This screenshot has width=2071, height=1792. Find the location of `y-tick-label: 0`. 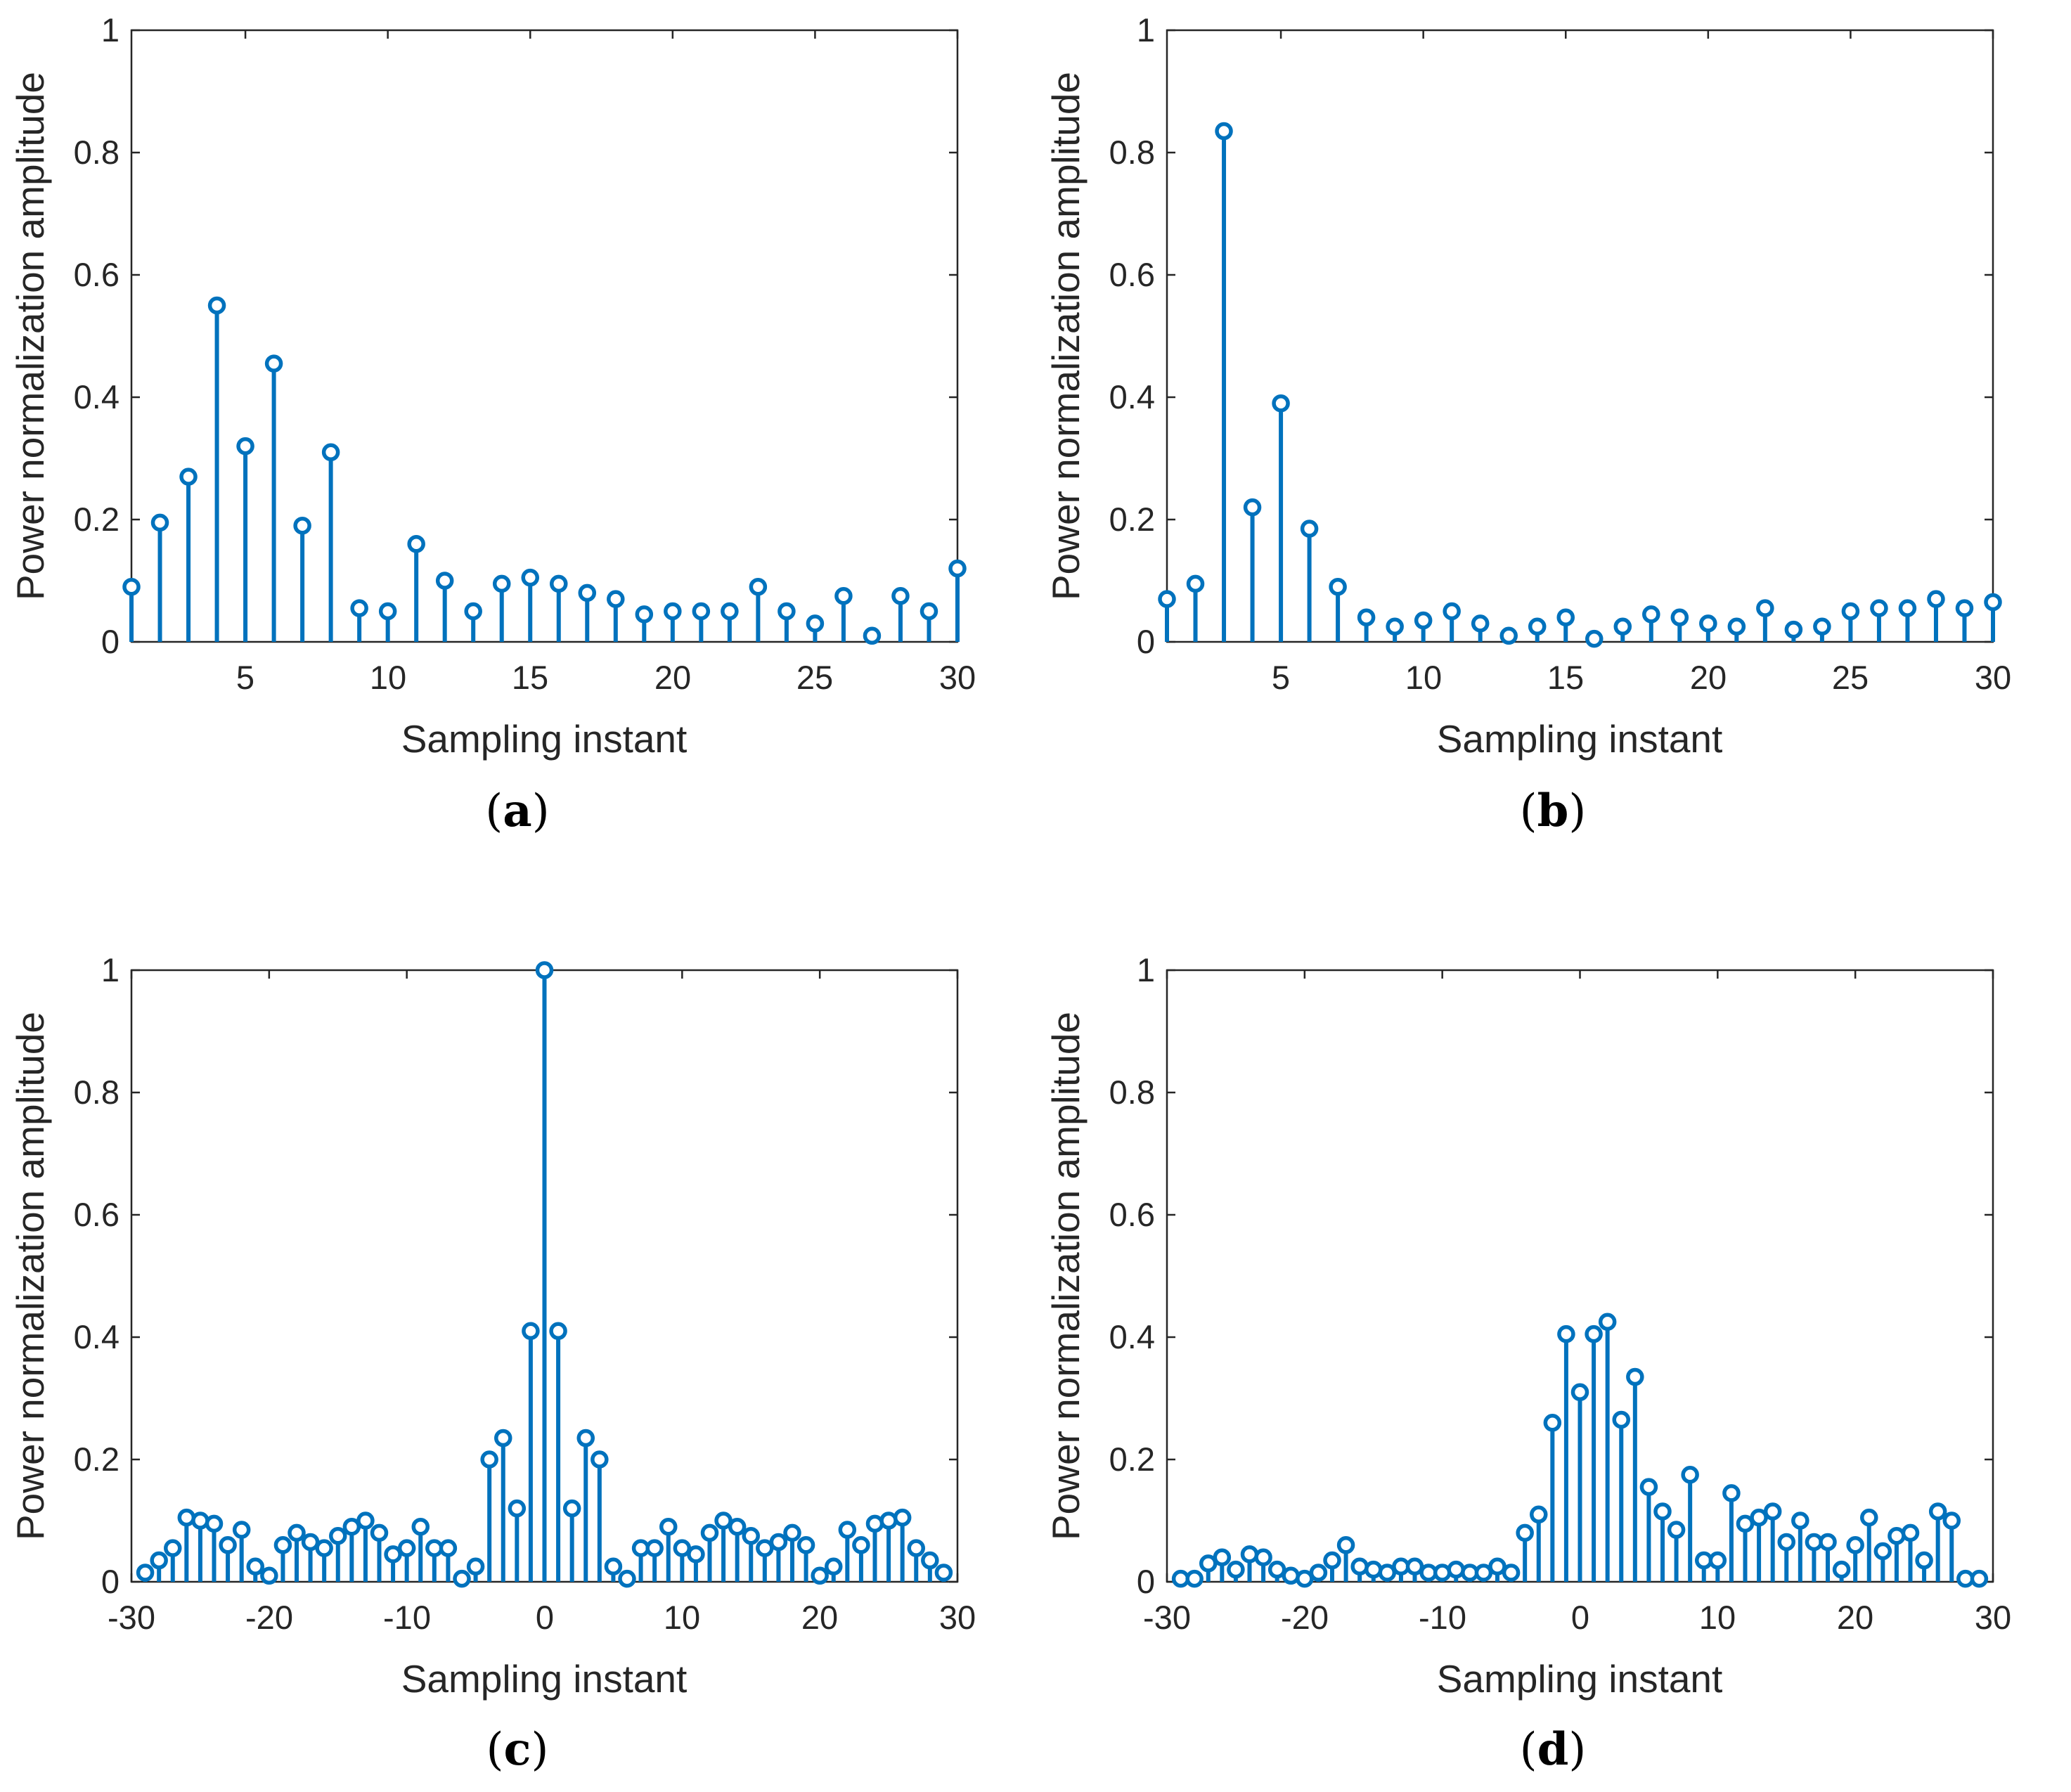

y-tick-label: 0 is located at coordinates (1146, 641).